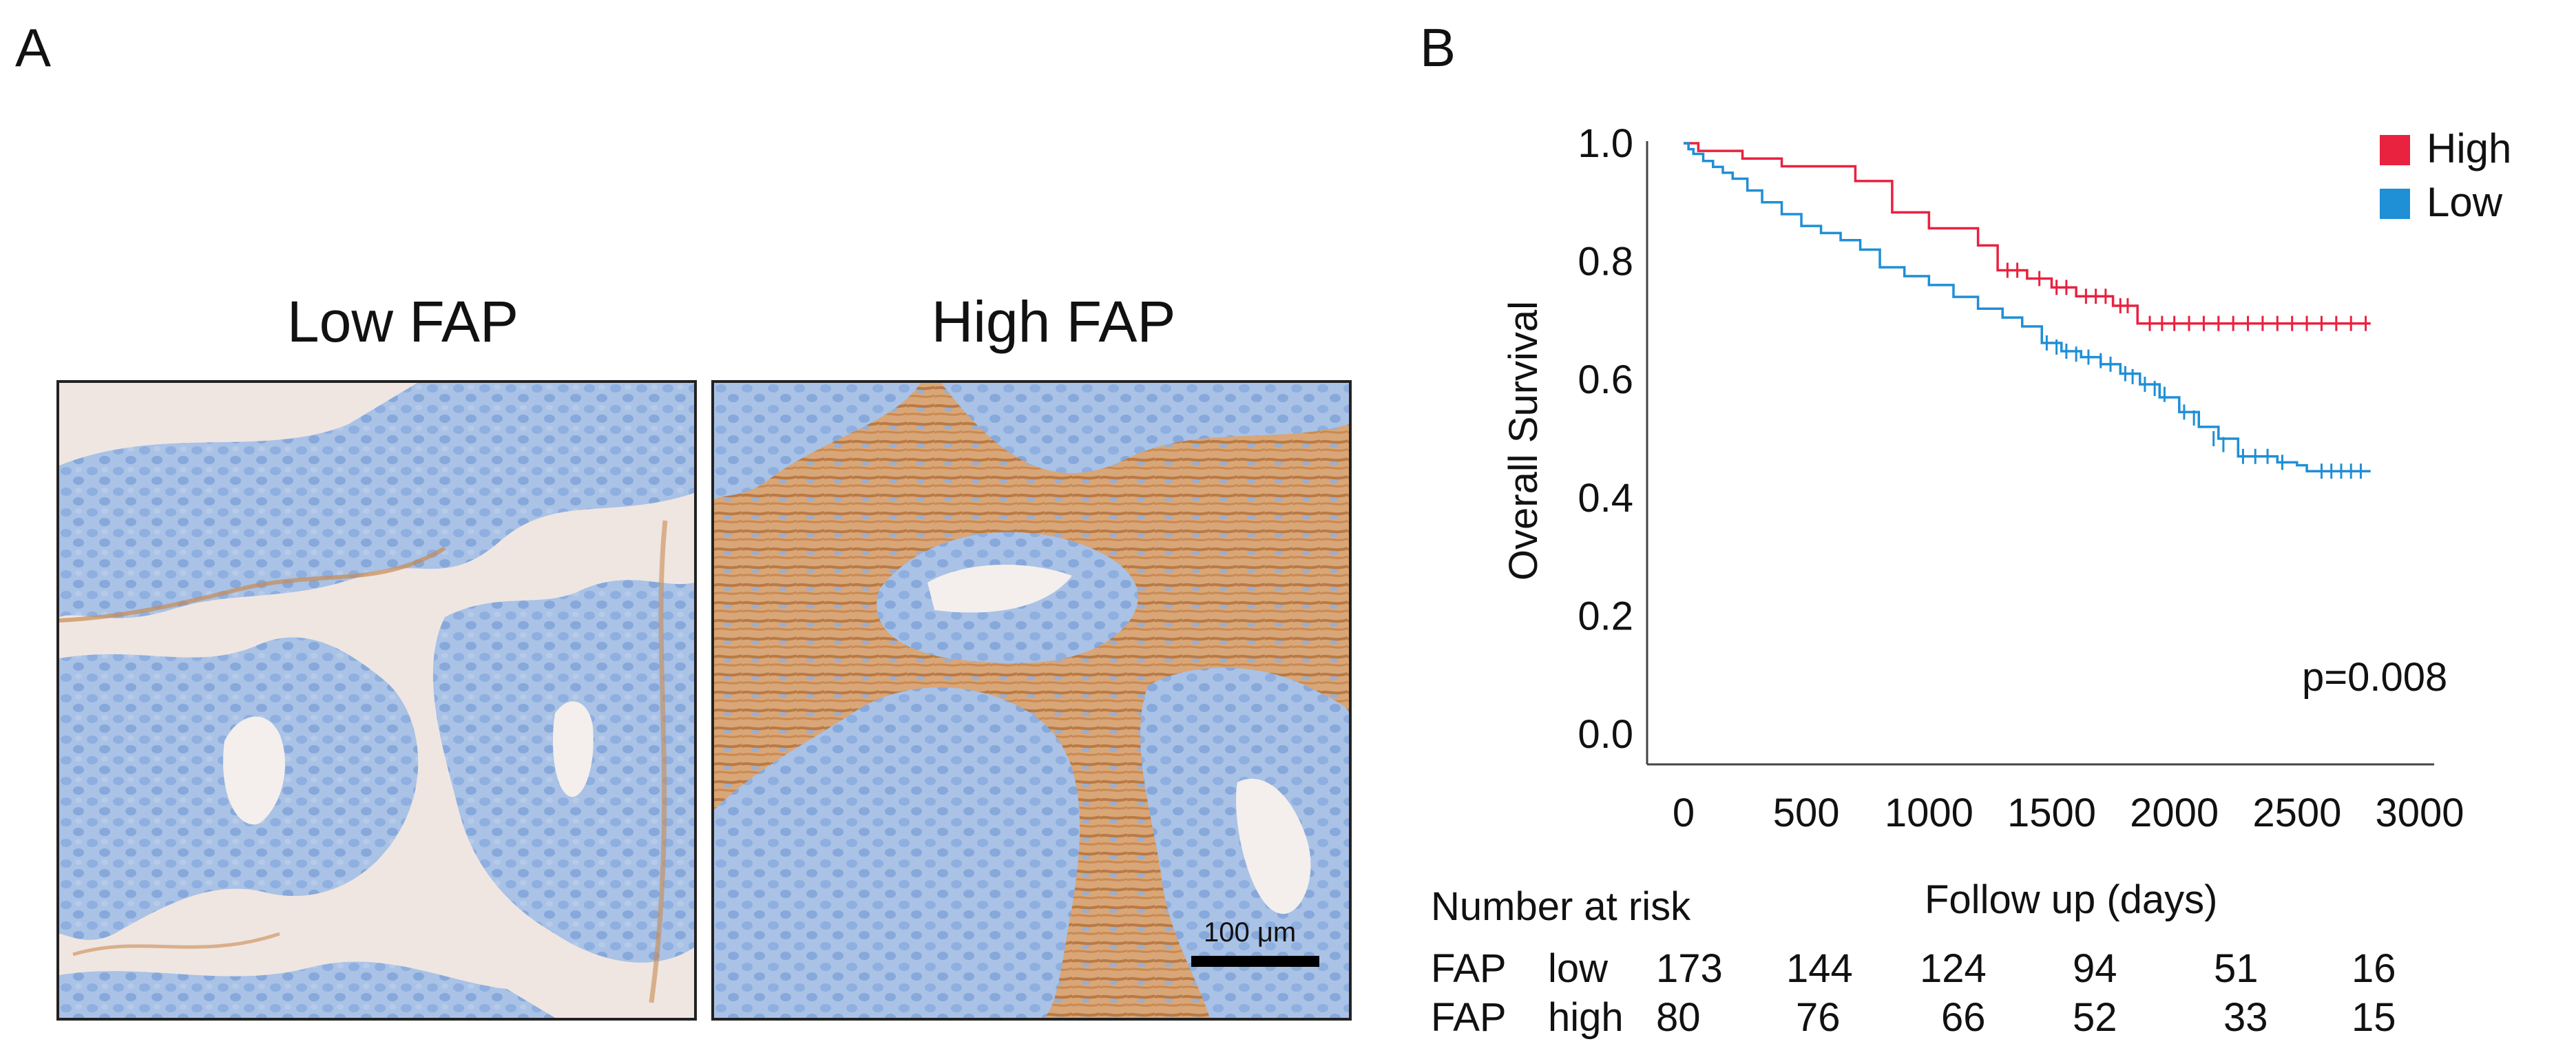  What do you see at coordinates (1586, 1017) in the screenshot?
I see `risk-row-high-group: high` at bounding box center [1586, 1017].